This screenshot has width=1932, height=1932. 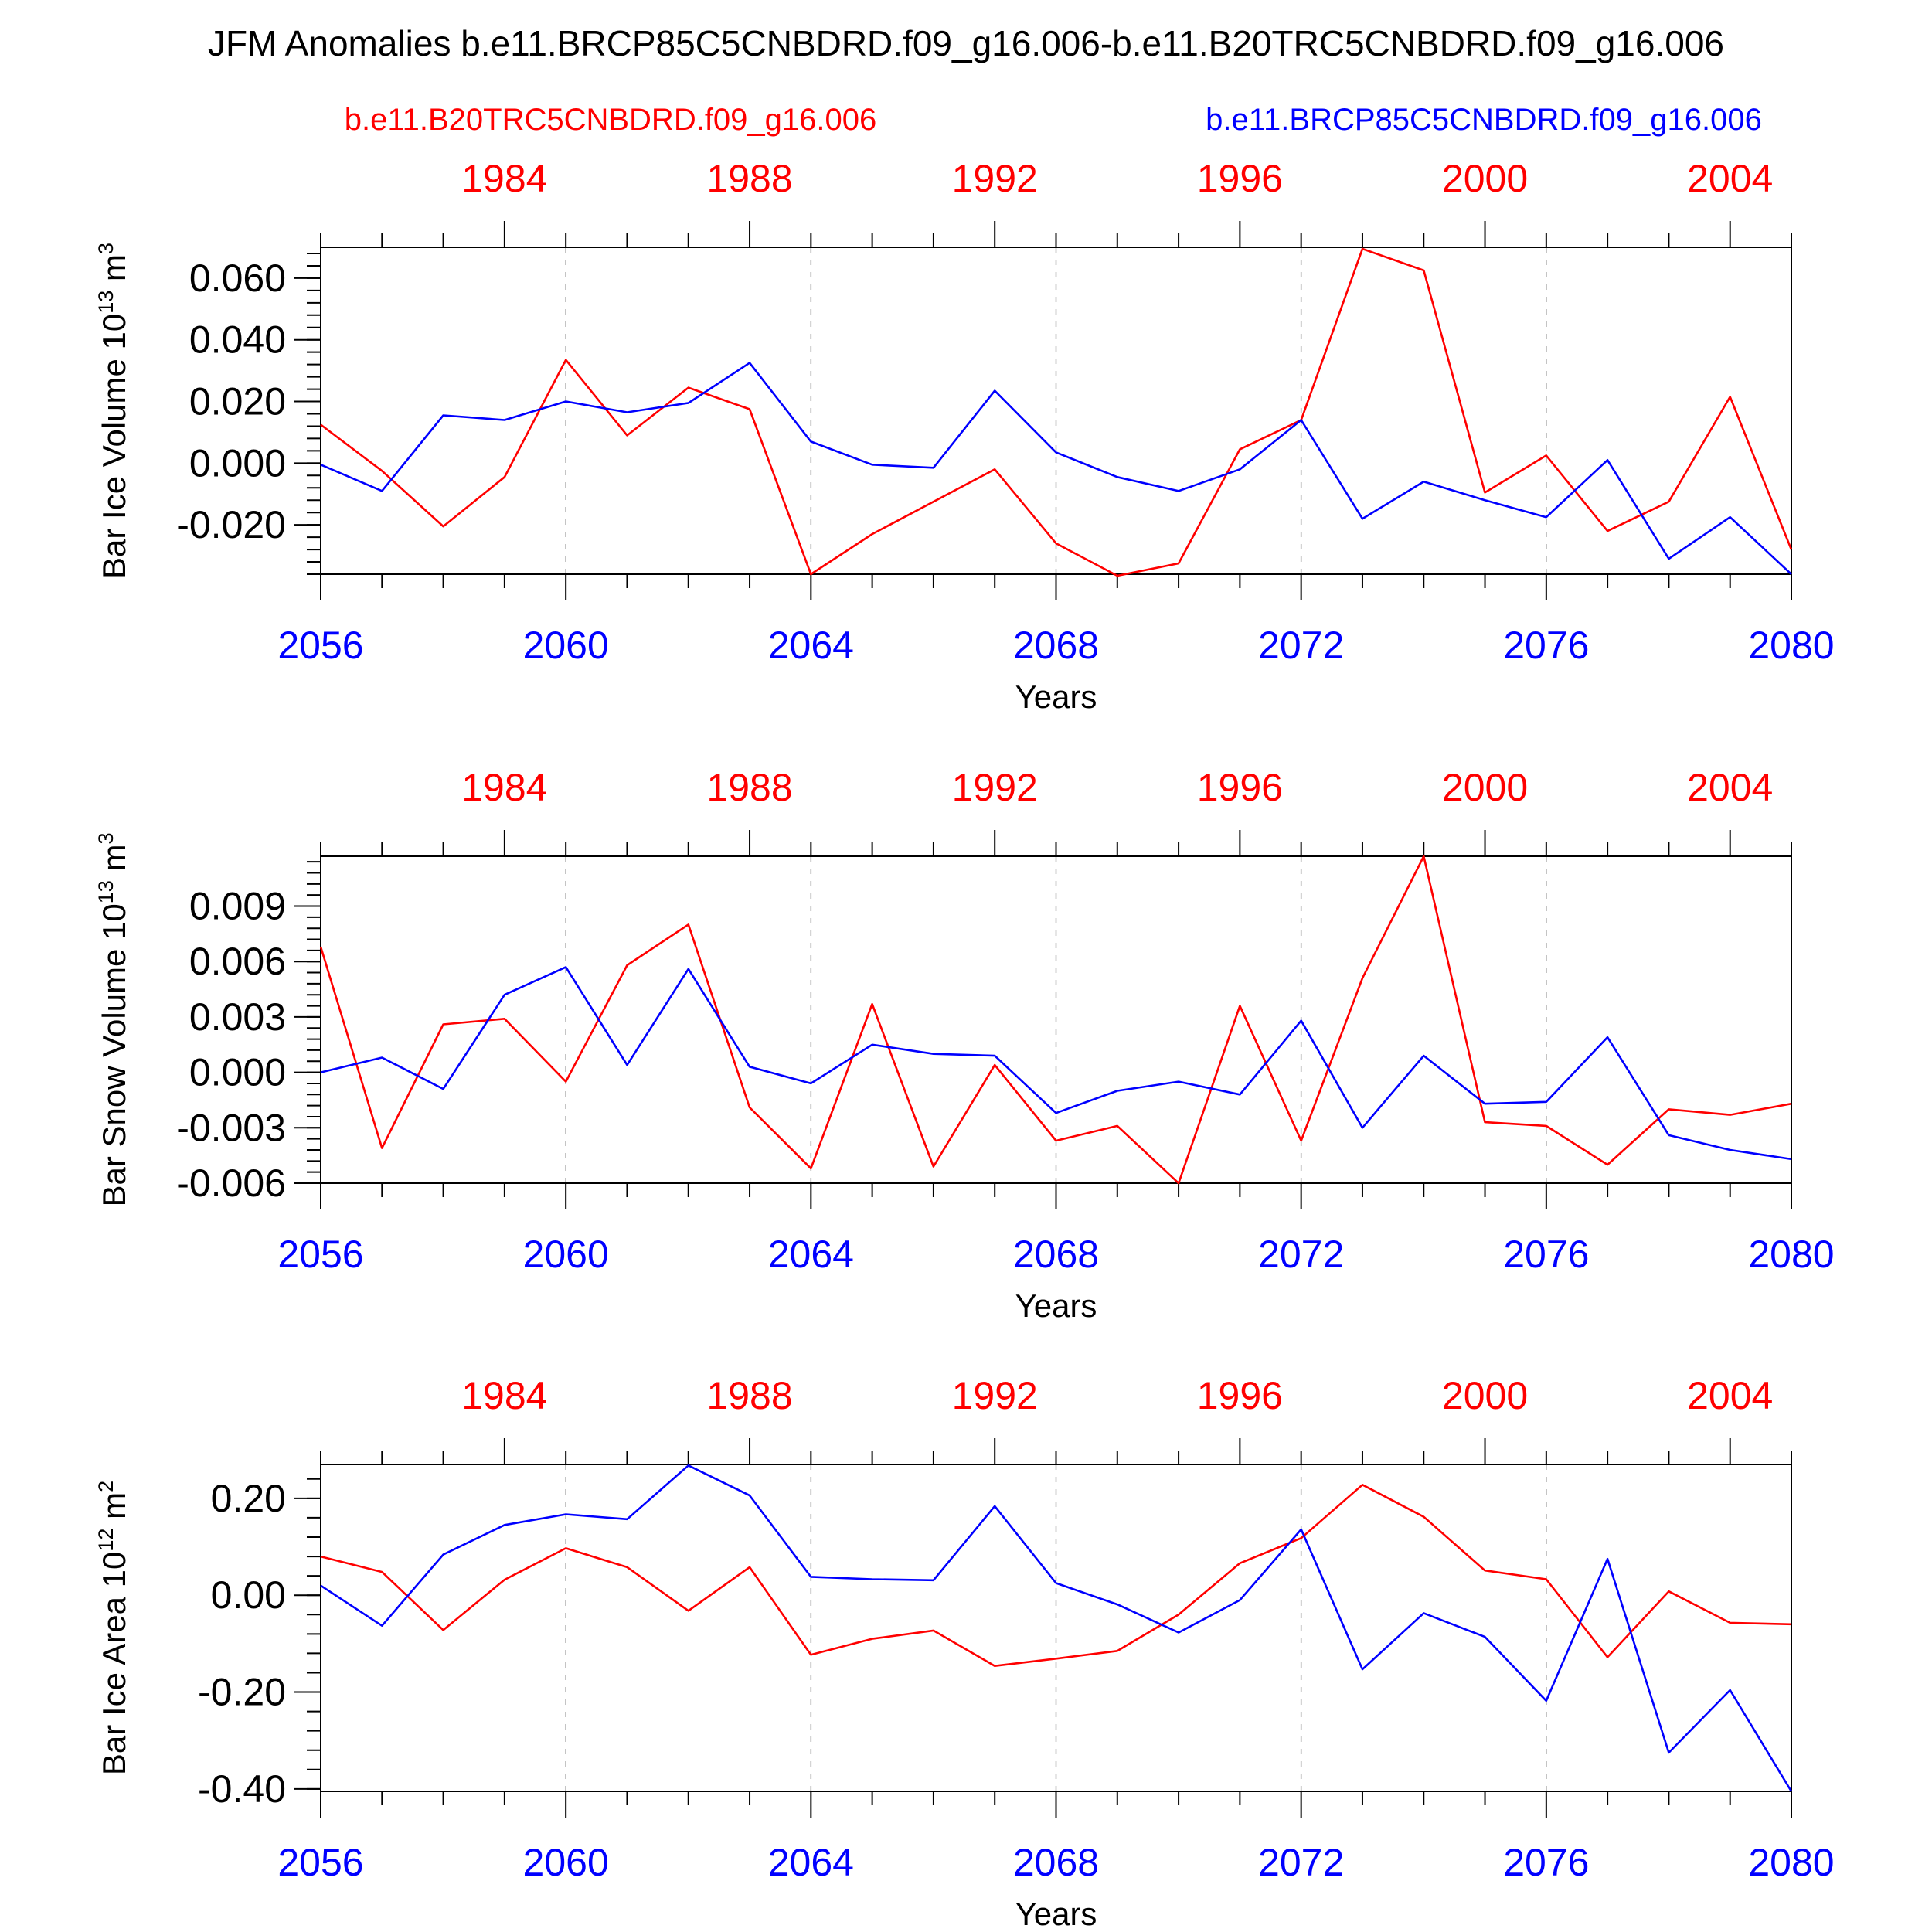 I want to click on y-tick-label: -0.003, so click(x=231, y=1127).